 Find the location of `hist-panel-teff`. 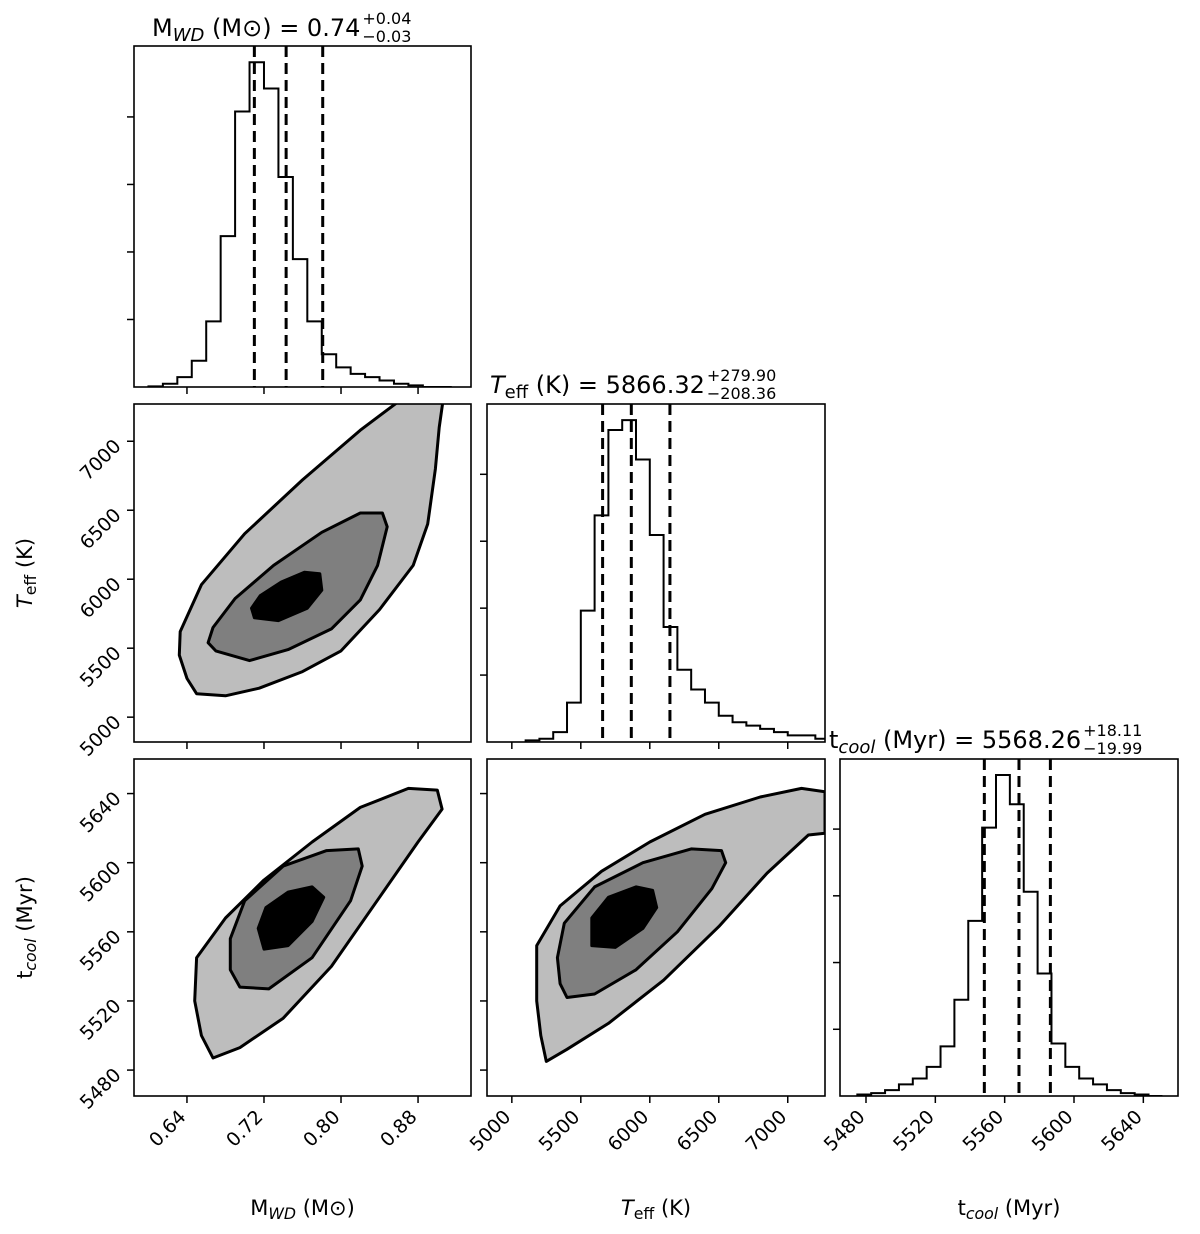

hist-panel-teff is located at coordinates (656, 573).